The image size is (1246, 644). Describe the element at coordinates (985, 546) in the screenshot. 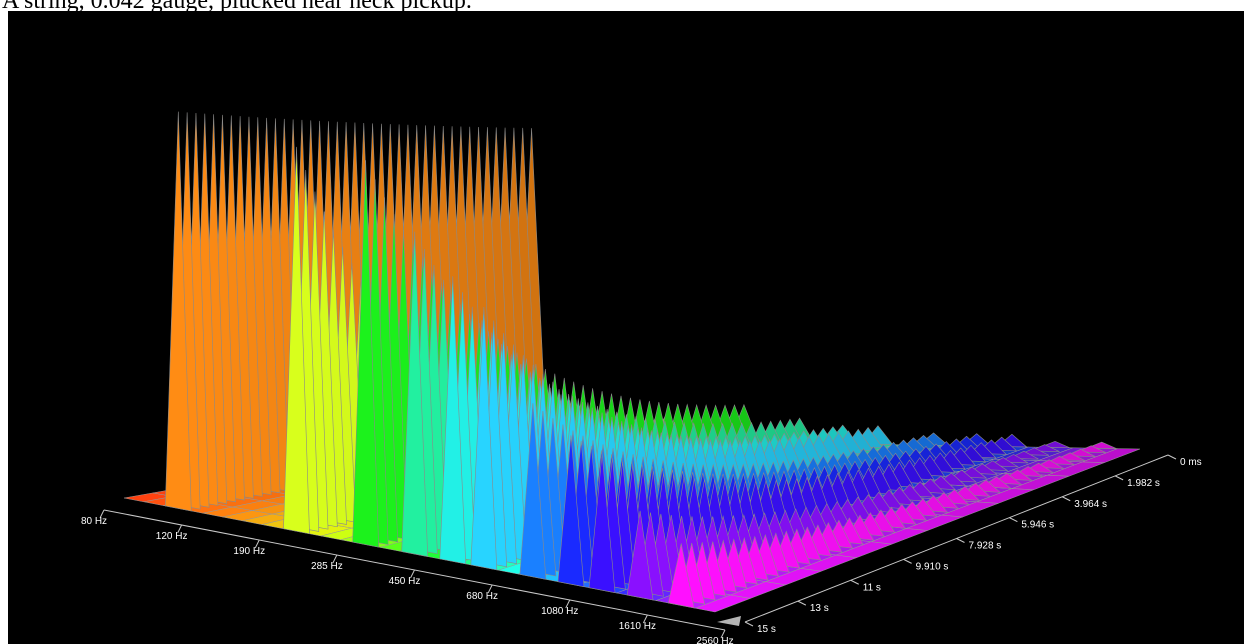

I see `time-tick-label: 7.928 s` at that location.